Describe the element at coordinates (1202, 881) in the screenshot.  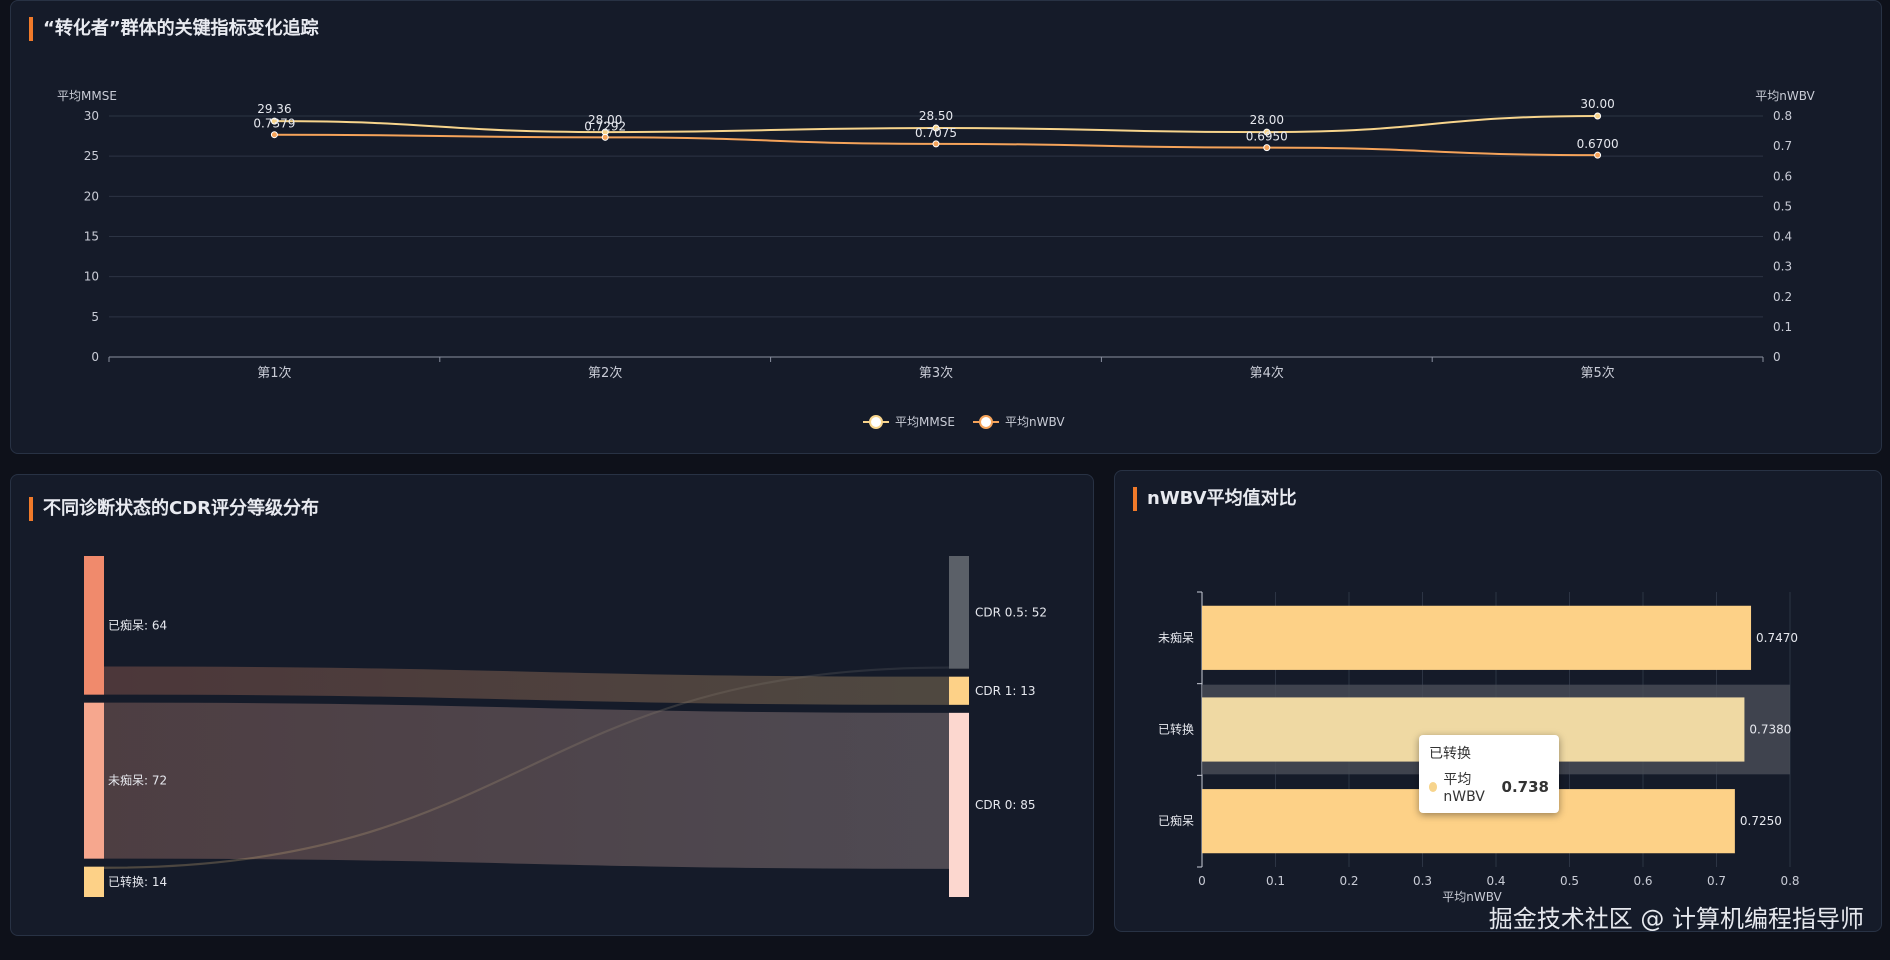
I see `x-tick-label: 0` at that location.